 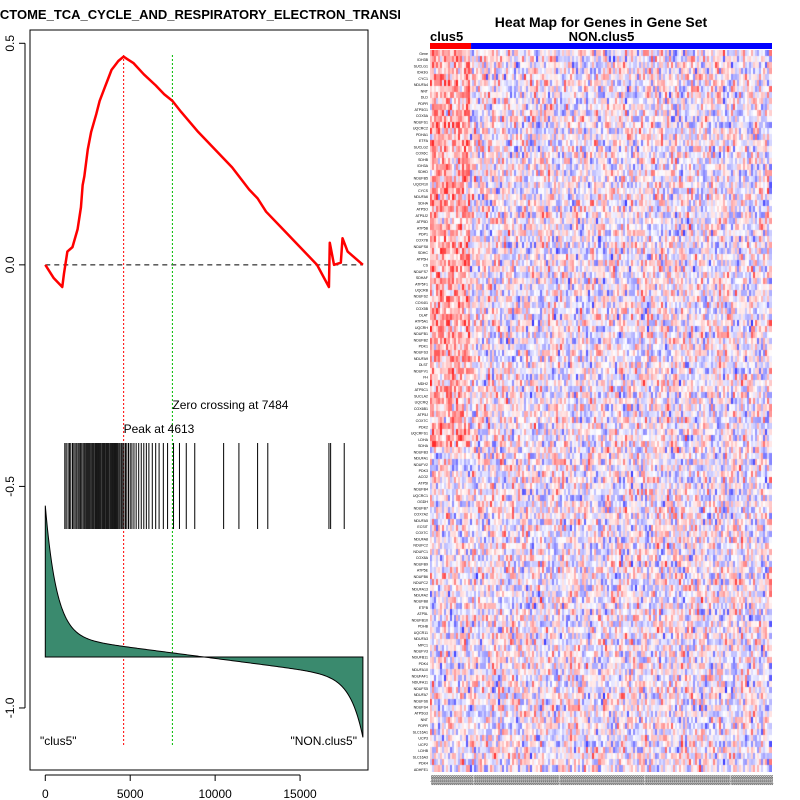 What do you see at coordinates (423, 384) in the screenshot?
I see `row-label: MDH2` at bounding box center [423, 384].